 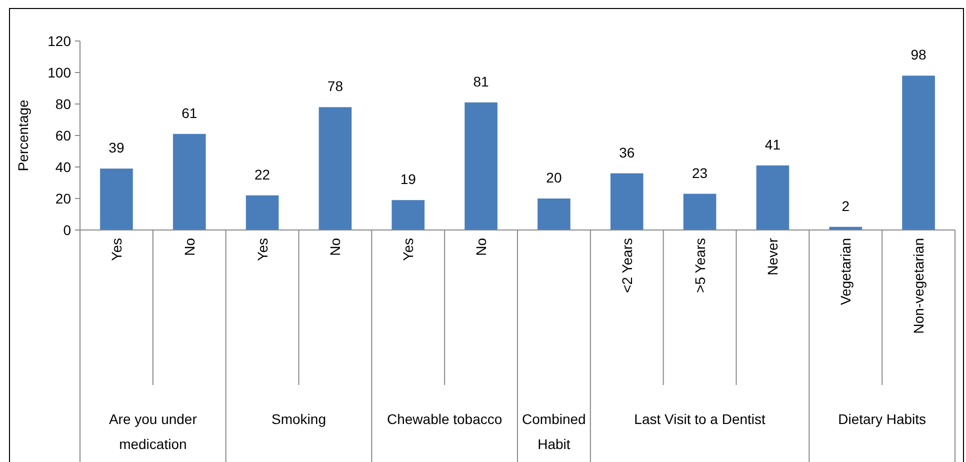 I want to click on y-tick-label: 80, so click(x=63, y=104).